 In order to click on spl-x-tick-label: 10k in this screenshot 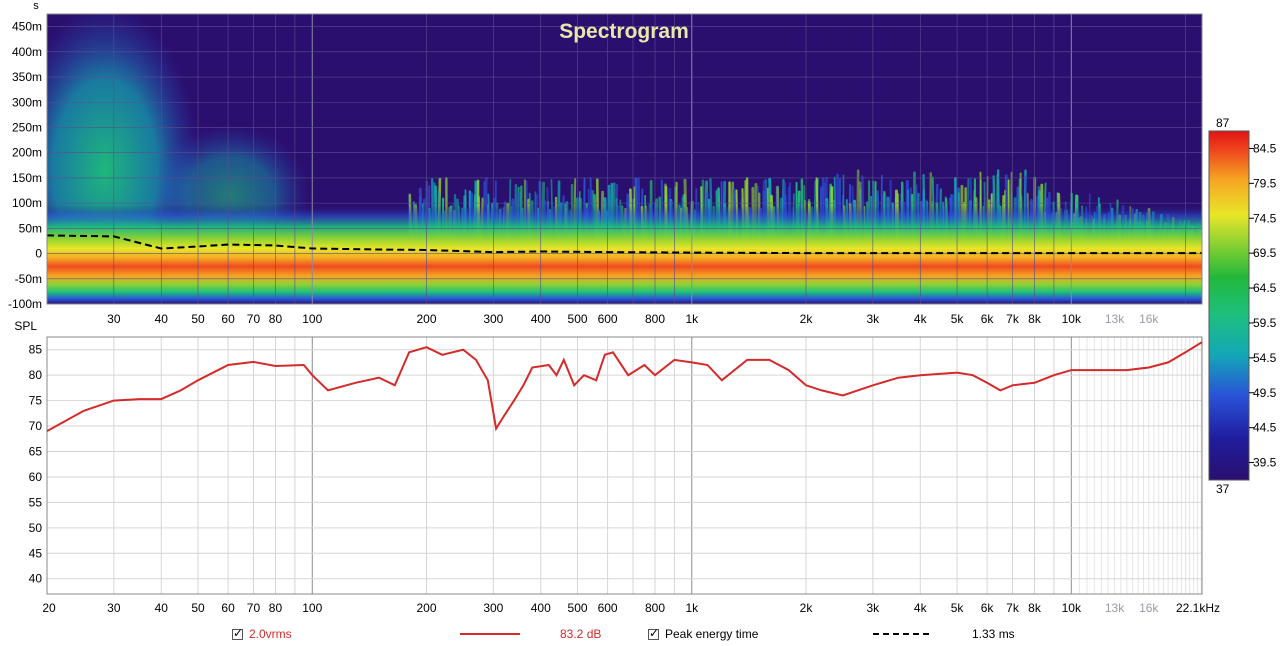, I will do `click(1072, 608)`.